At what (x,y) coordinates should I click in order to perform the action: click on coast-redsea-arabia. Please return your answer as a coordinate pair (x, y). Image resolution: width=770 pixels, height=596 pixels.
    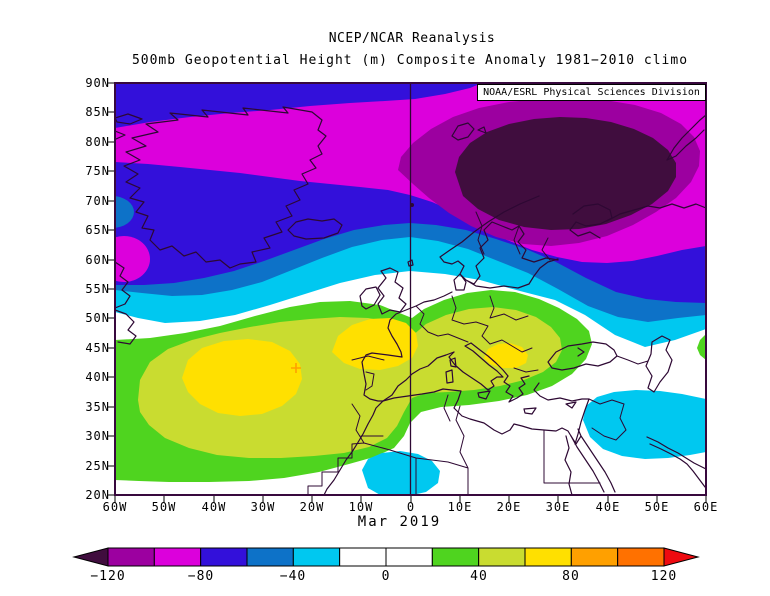
    Looking at the image, I should click on (635, 461).